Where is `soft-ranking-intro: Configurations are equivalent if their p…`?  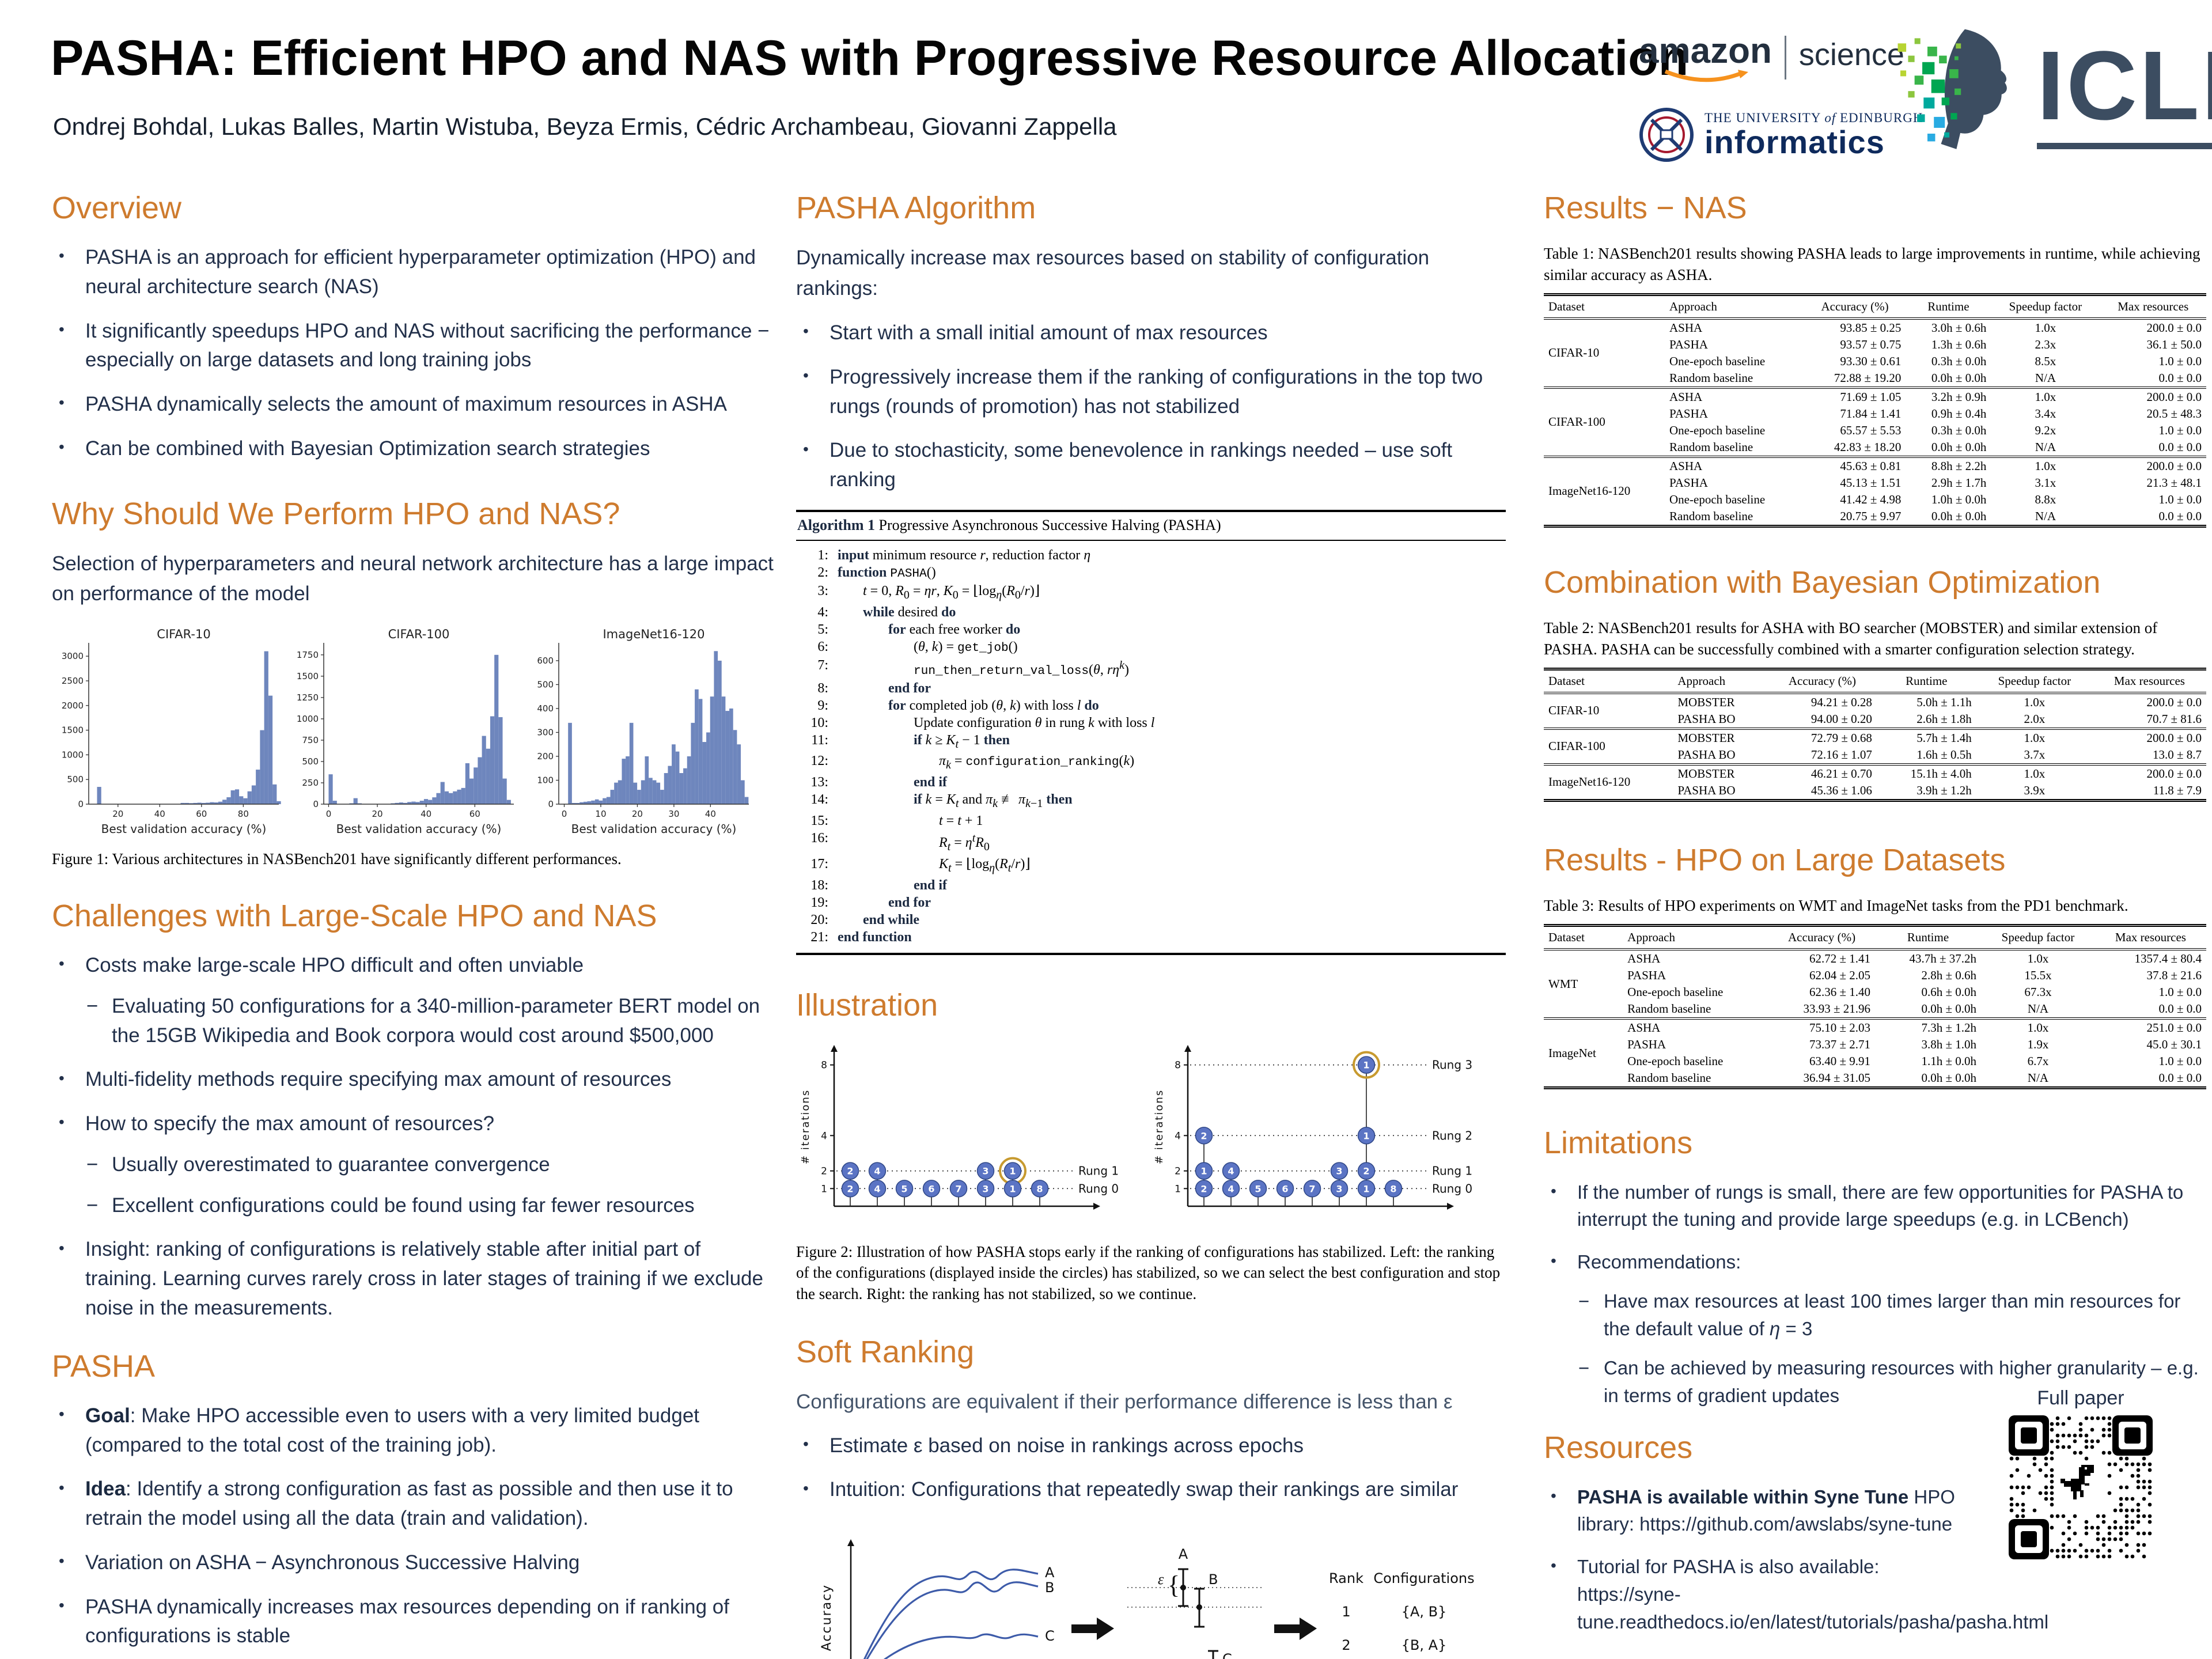 soft-ranking-intro: Configurations are equivalent if their p… is located at coordinates (1124, 1402).